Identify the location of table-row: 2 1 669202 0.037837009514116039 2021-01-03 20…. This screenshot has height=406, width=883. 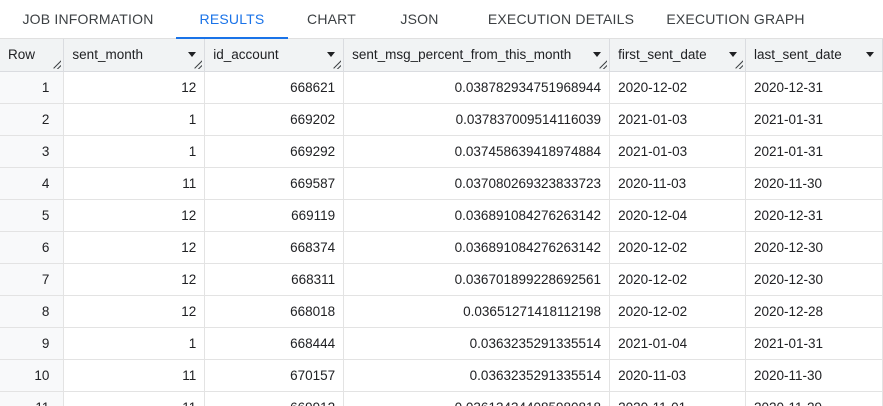
(441, 119).